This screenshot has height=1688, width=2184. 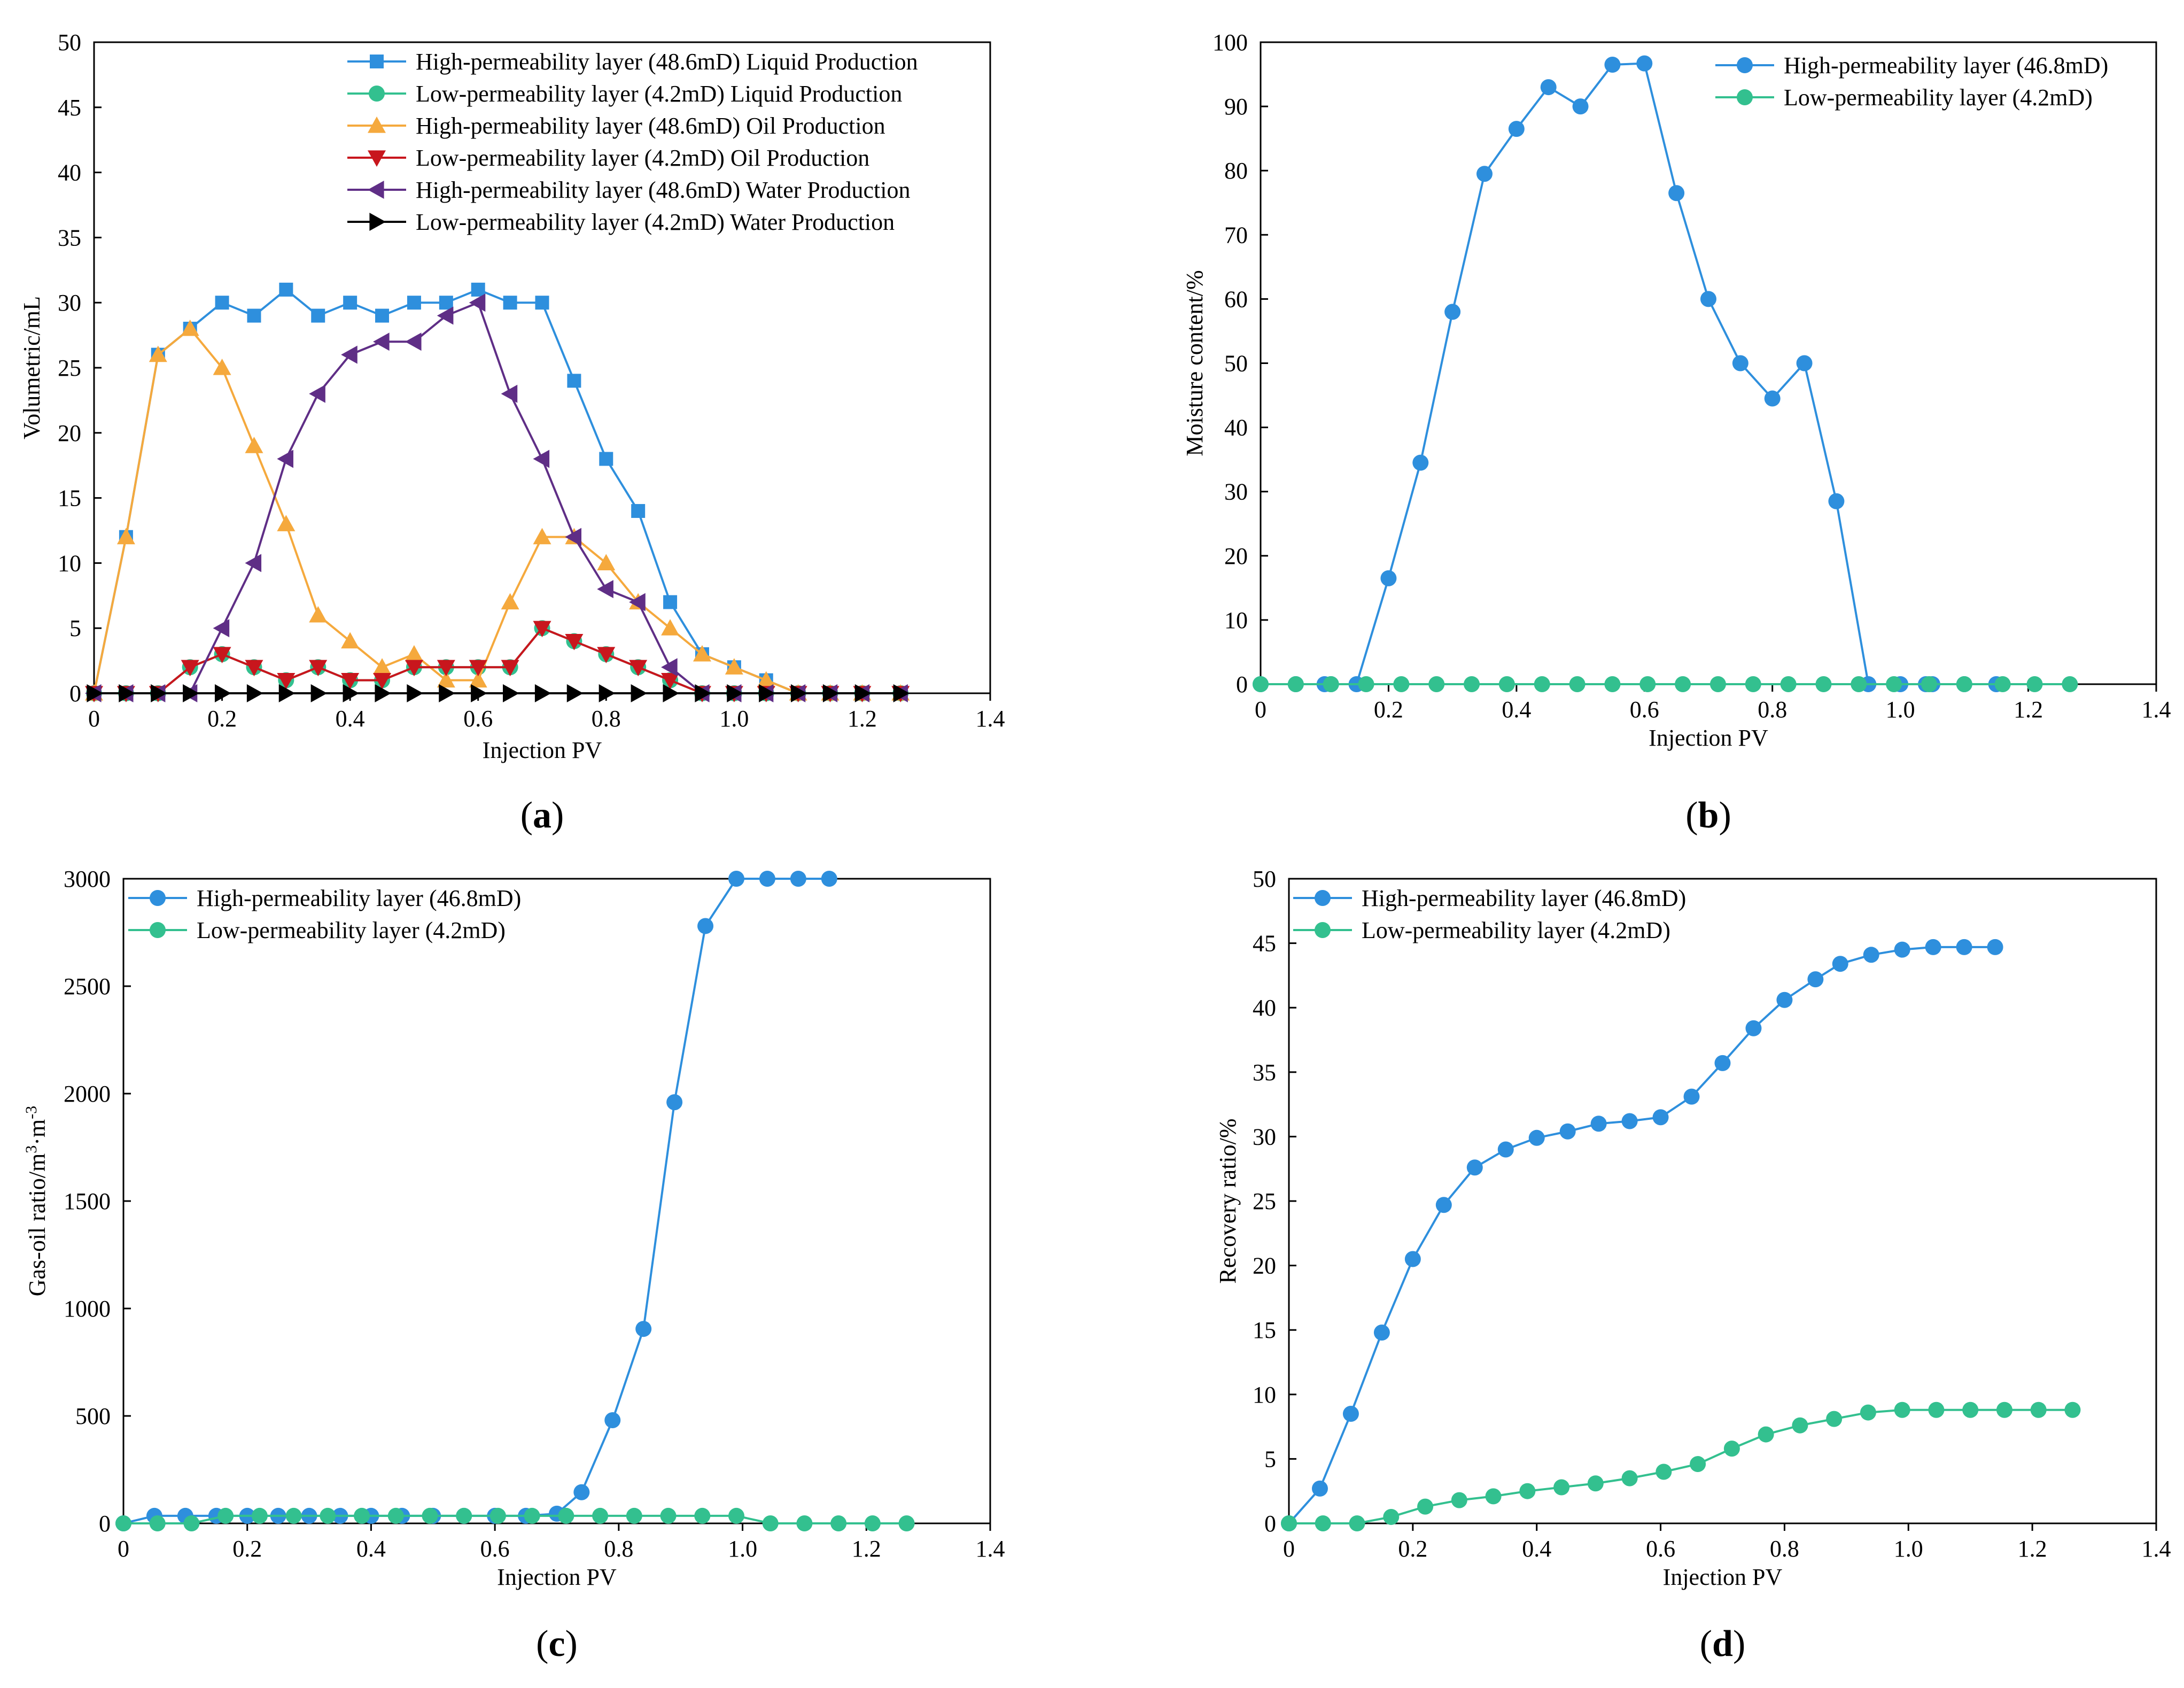 I want to click on x-tick-label: 0.6, so click(x=495, y=1549).